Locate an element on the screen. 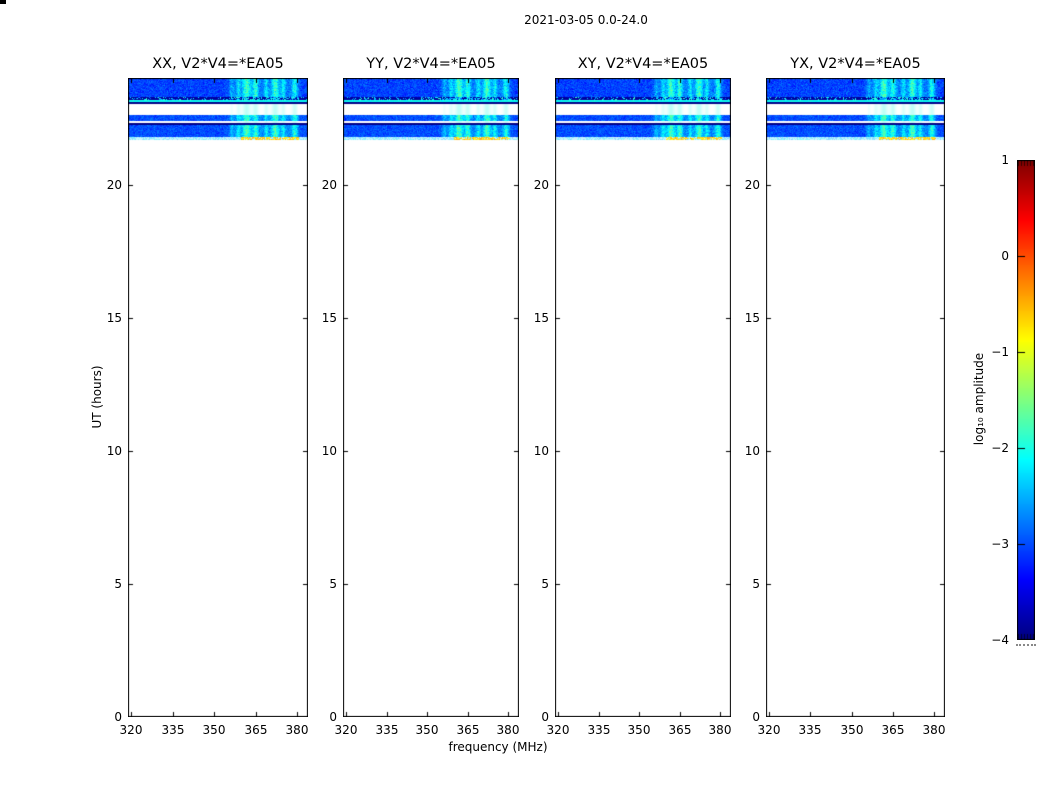  colorbar-tick-label: −4 is located at coordinates (1000, 640).